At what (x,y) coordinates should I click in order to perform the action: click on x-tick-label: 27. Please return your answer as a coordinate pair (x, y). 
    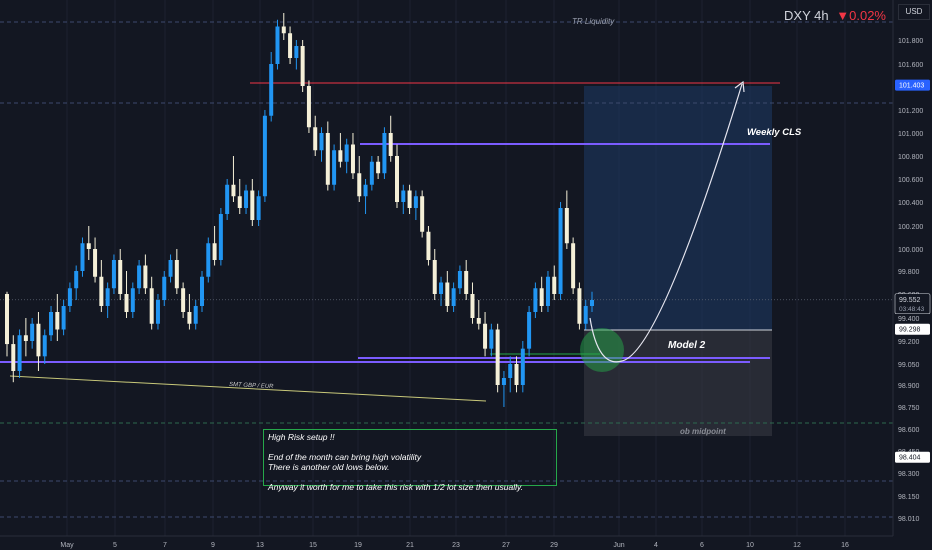
    Looking at the image, I should click on (506, 545).